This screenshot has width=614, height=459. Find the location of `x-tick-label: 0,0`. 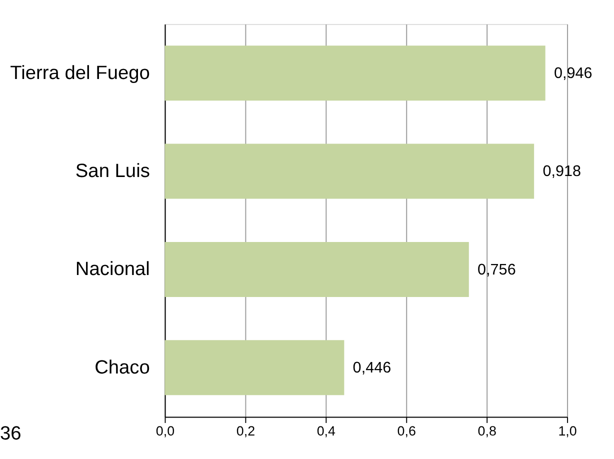

x-tick-label: 0,0 is located at coordinates (165, 430).